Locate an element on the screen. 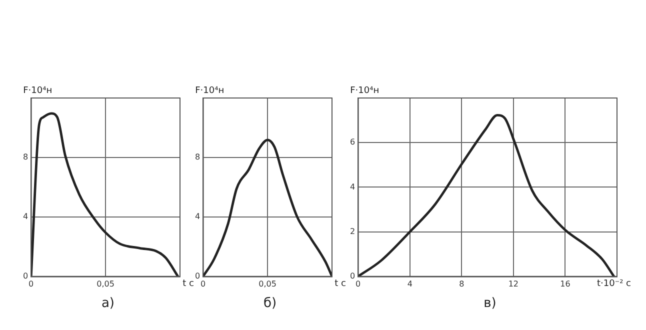 The width and height of the screenshot is (646, 330). x-tick-label: 12 is located at coordinates (513, 283).